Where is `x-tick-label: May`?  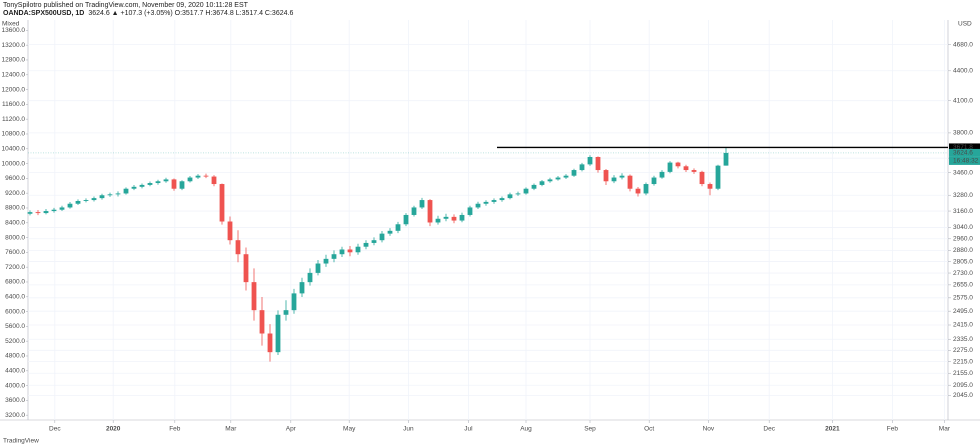 x-tick-label: May is located at coordinates (349, 429).